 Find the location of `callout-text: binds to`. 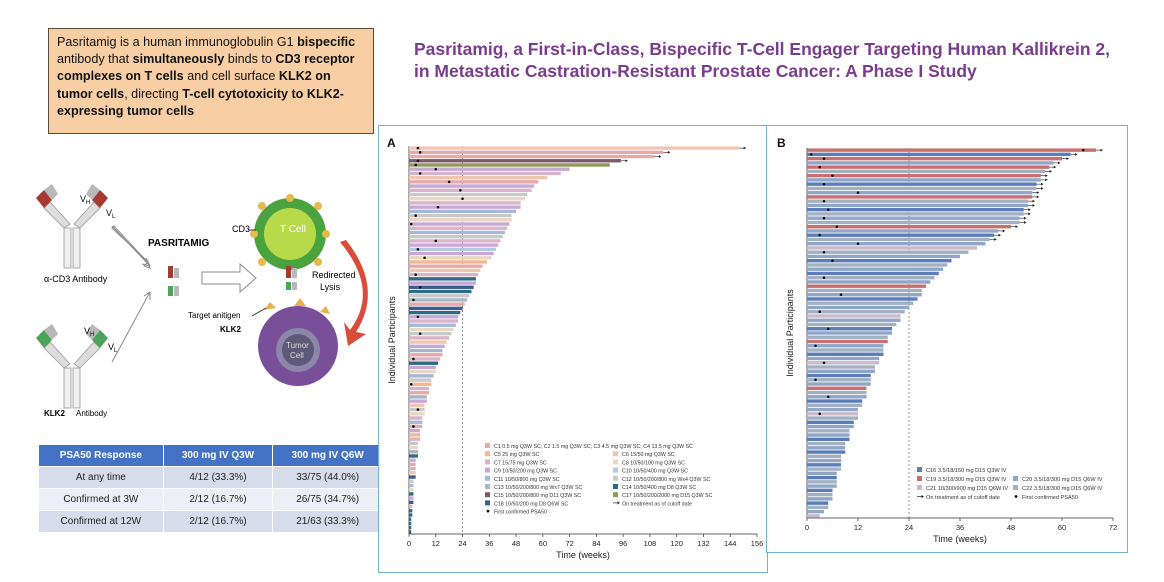

callout-text: binds to is located at coordinates (250, 59).